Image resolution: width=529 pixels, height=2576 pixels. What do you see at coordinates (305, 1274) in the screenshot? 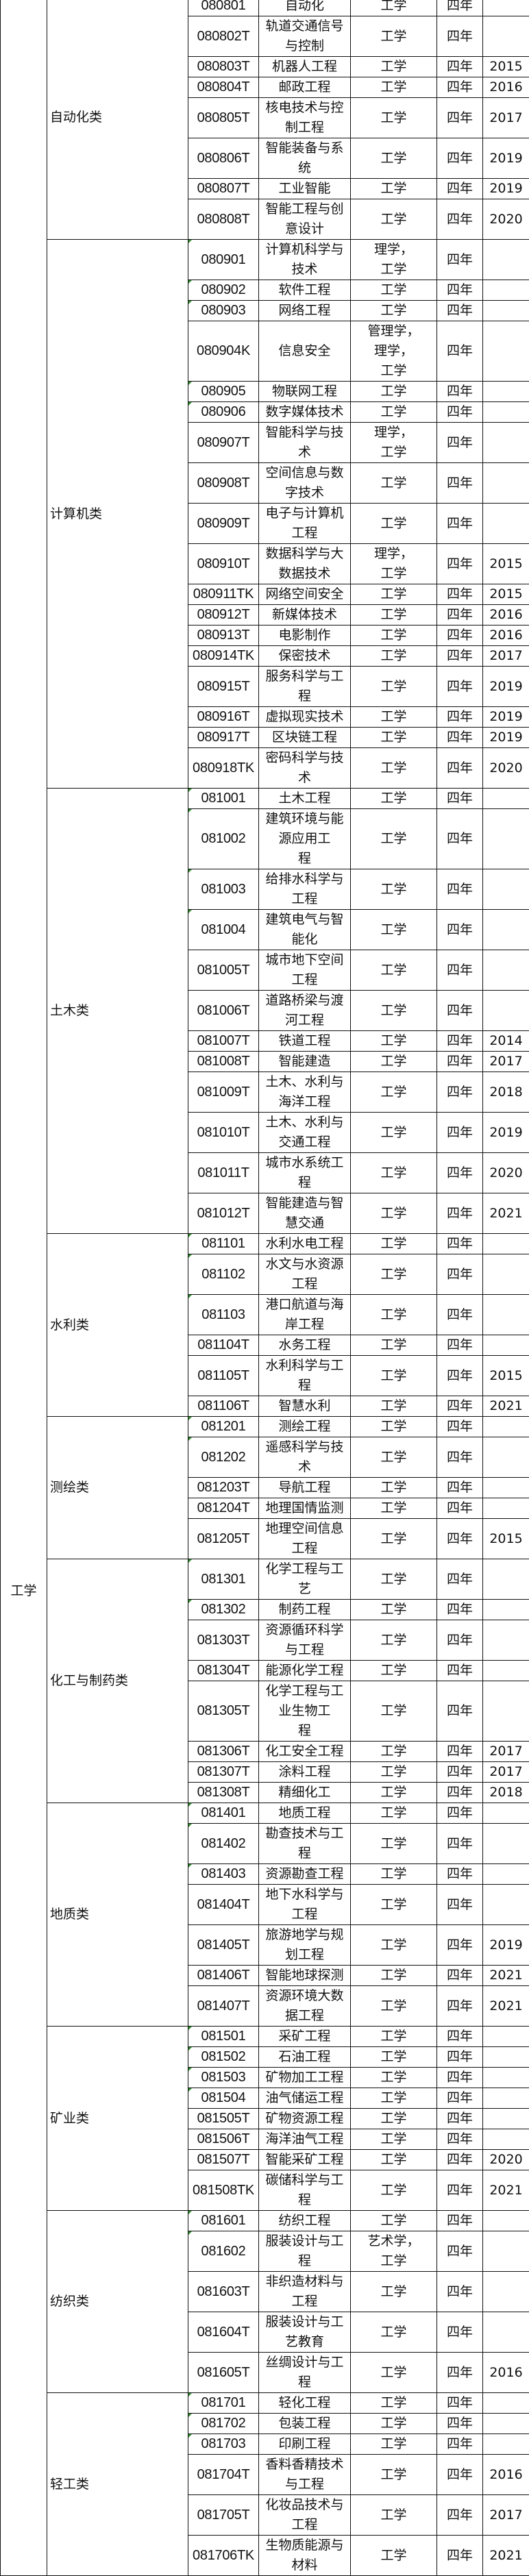
I see `major-name: 水文与水资源 工程` at bounding box center [305, 1274].